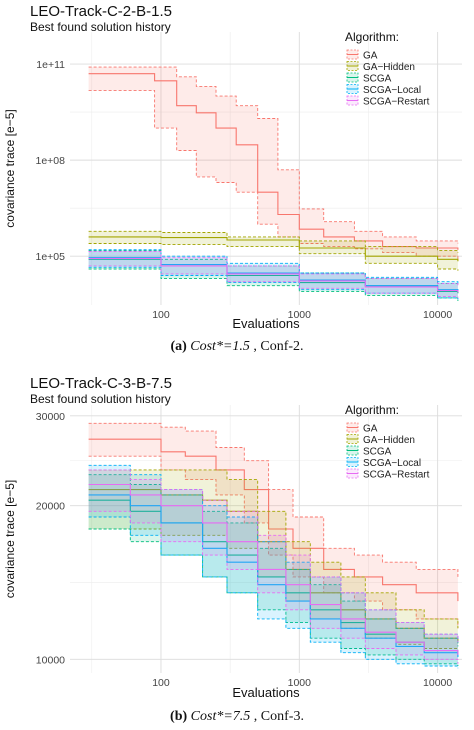 The image size is (474, 730). Describe the element at coordinates (51, 257) in the screenshot. I see `y-tick-label: 1e+05` at that location.